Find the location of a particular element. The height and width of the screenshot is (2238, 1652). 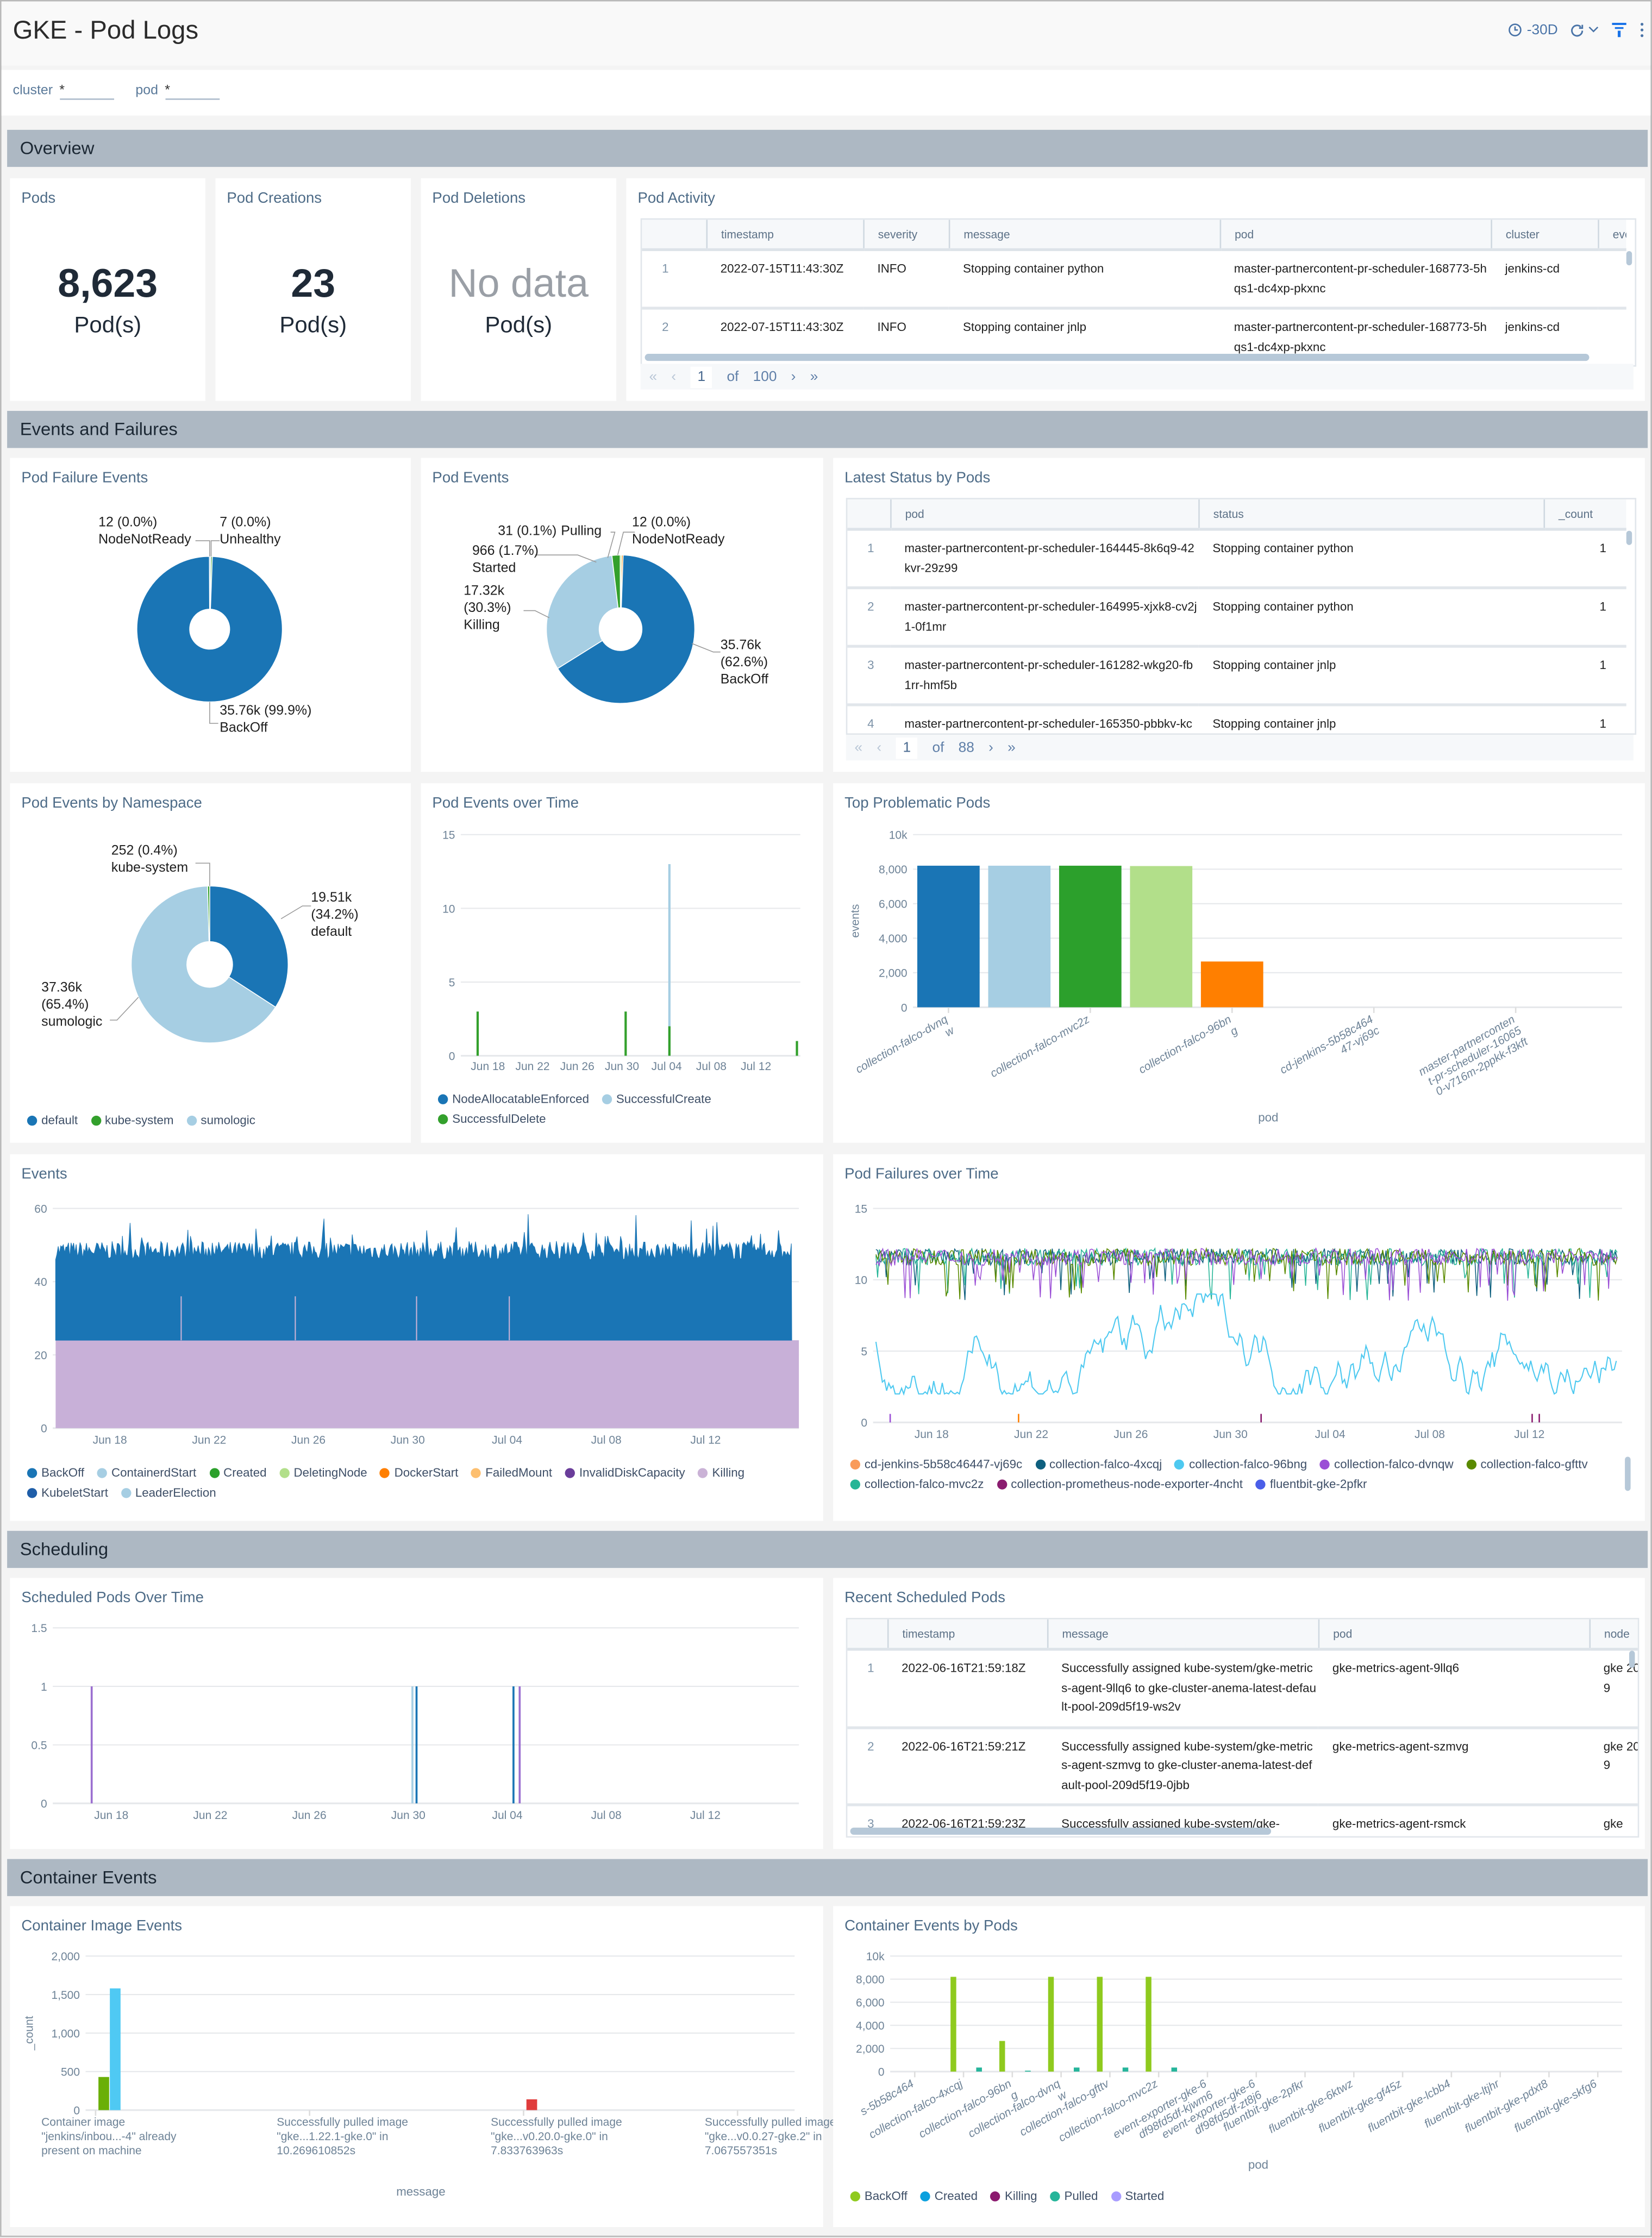

legend-label: Pulled is located at coordinates (1081, 2196).